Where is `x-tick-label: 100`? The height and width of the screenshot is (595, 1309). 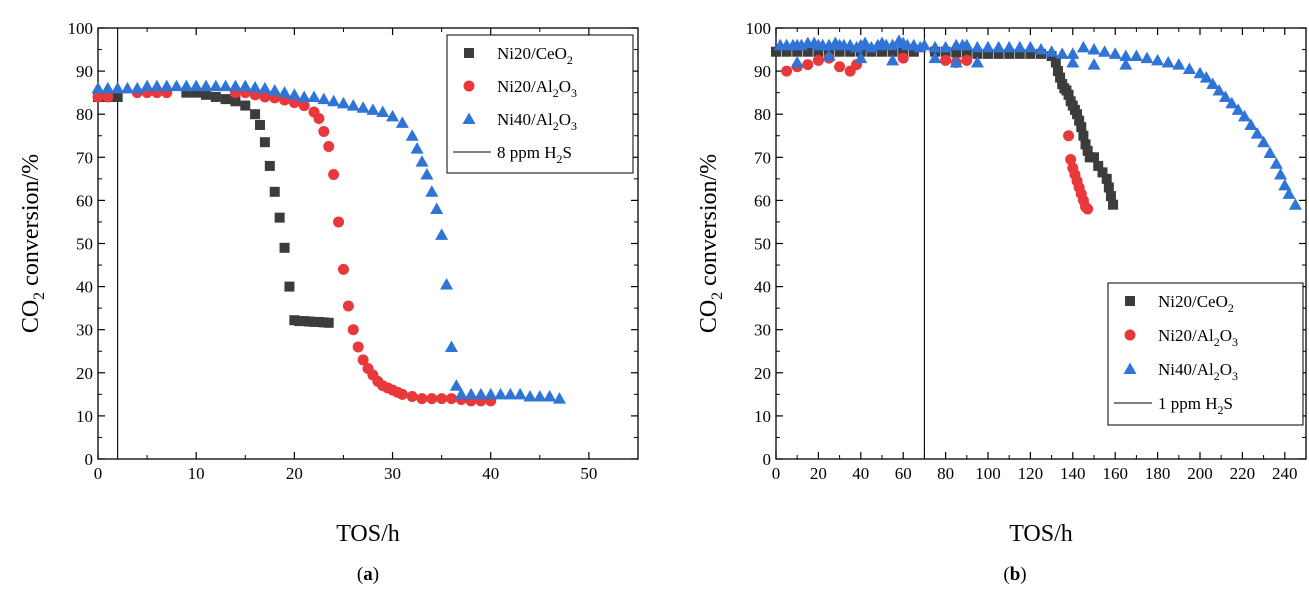 x-tick-label: 100 is located at coordinates (988, 473).